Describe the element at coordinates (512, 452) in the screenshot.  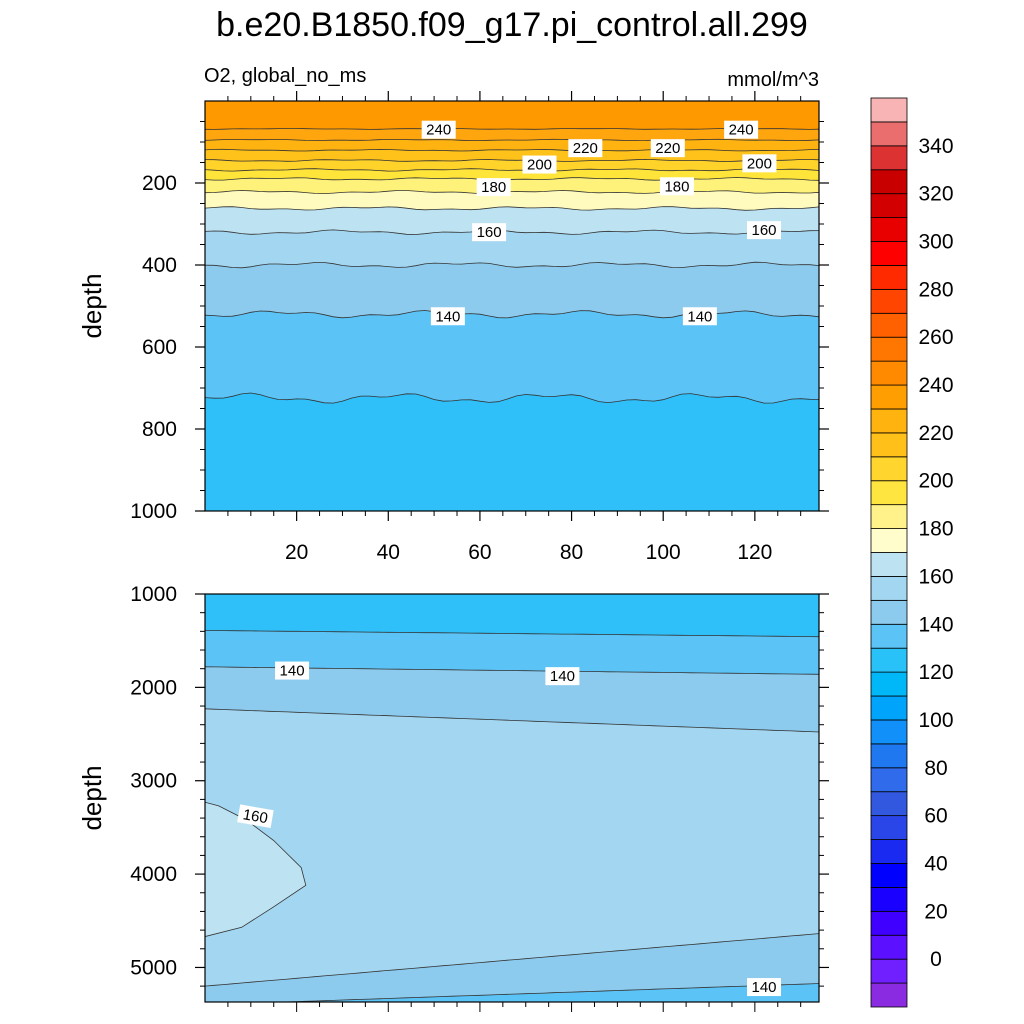
I see `upper-band-fill` at that location.